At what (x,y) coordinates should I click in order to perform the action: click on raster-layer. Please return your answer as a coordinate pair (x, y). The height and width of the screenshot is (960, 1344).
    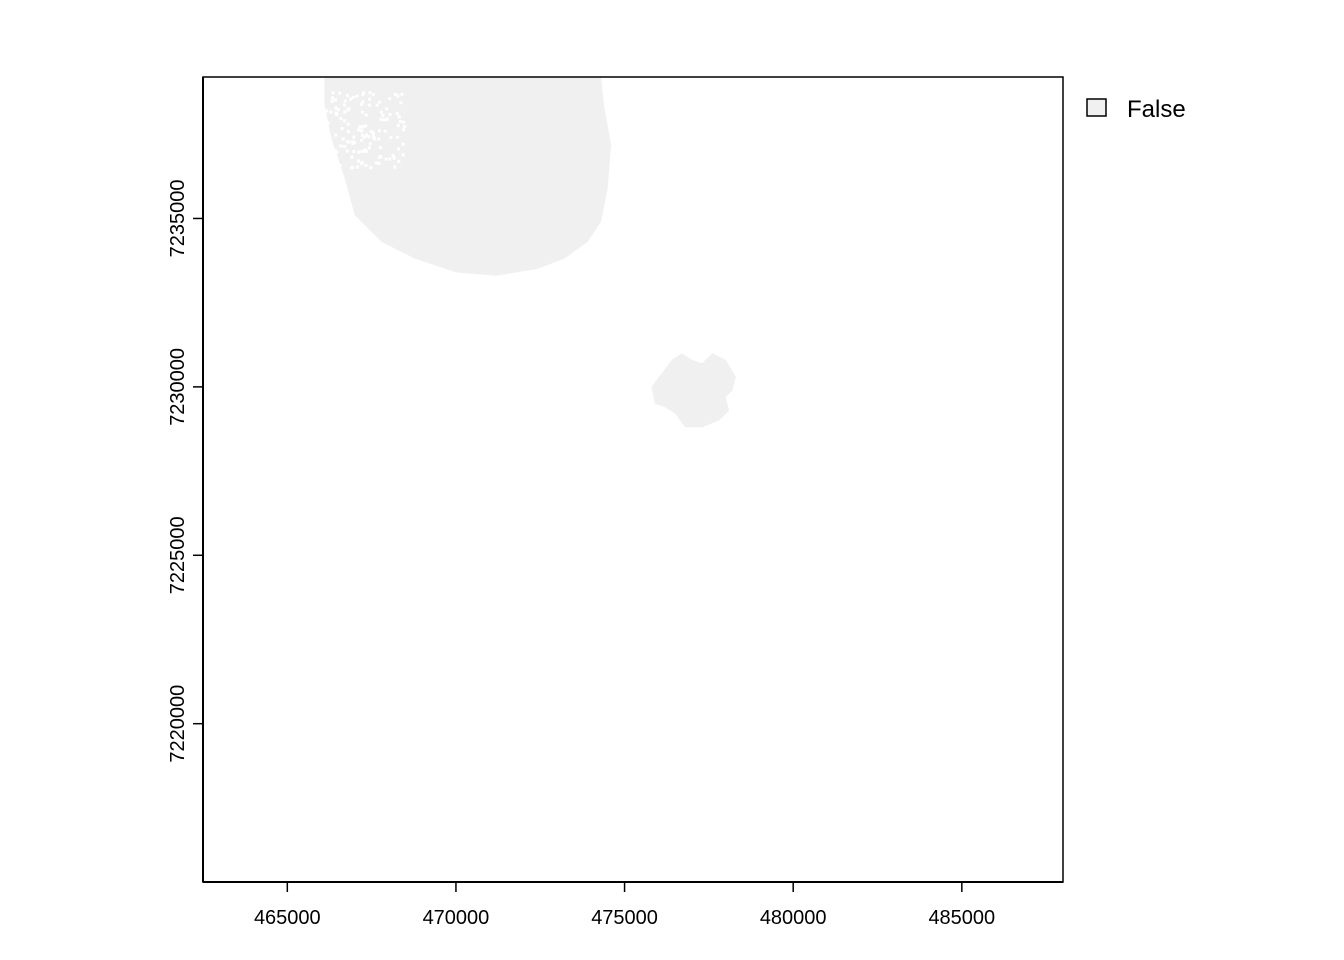
    Looking at the image, I should click on (530, 252).